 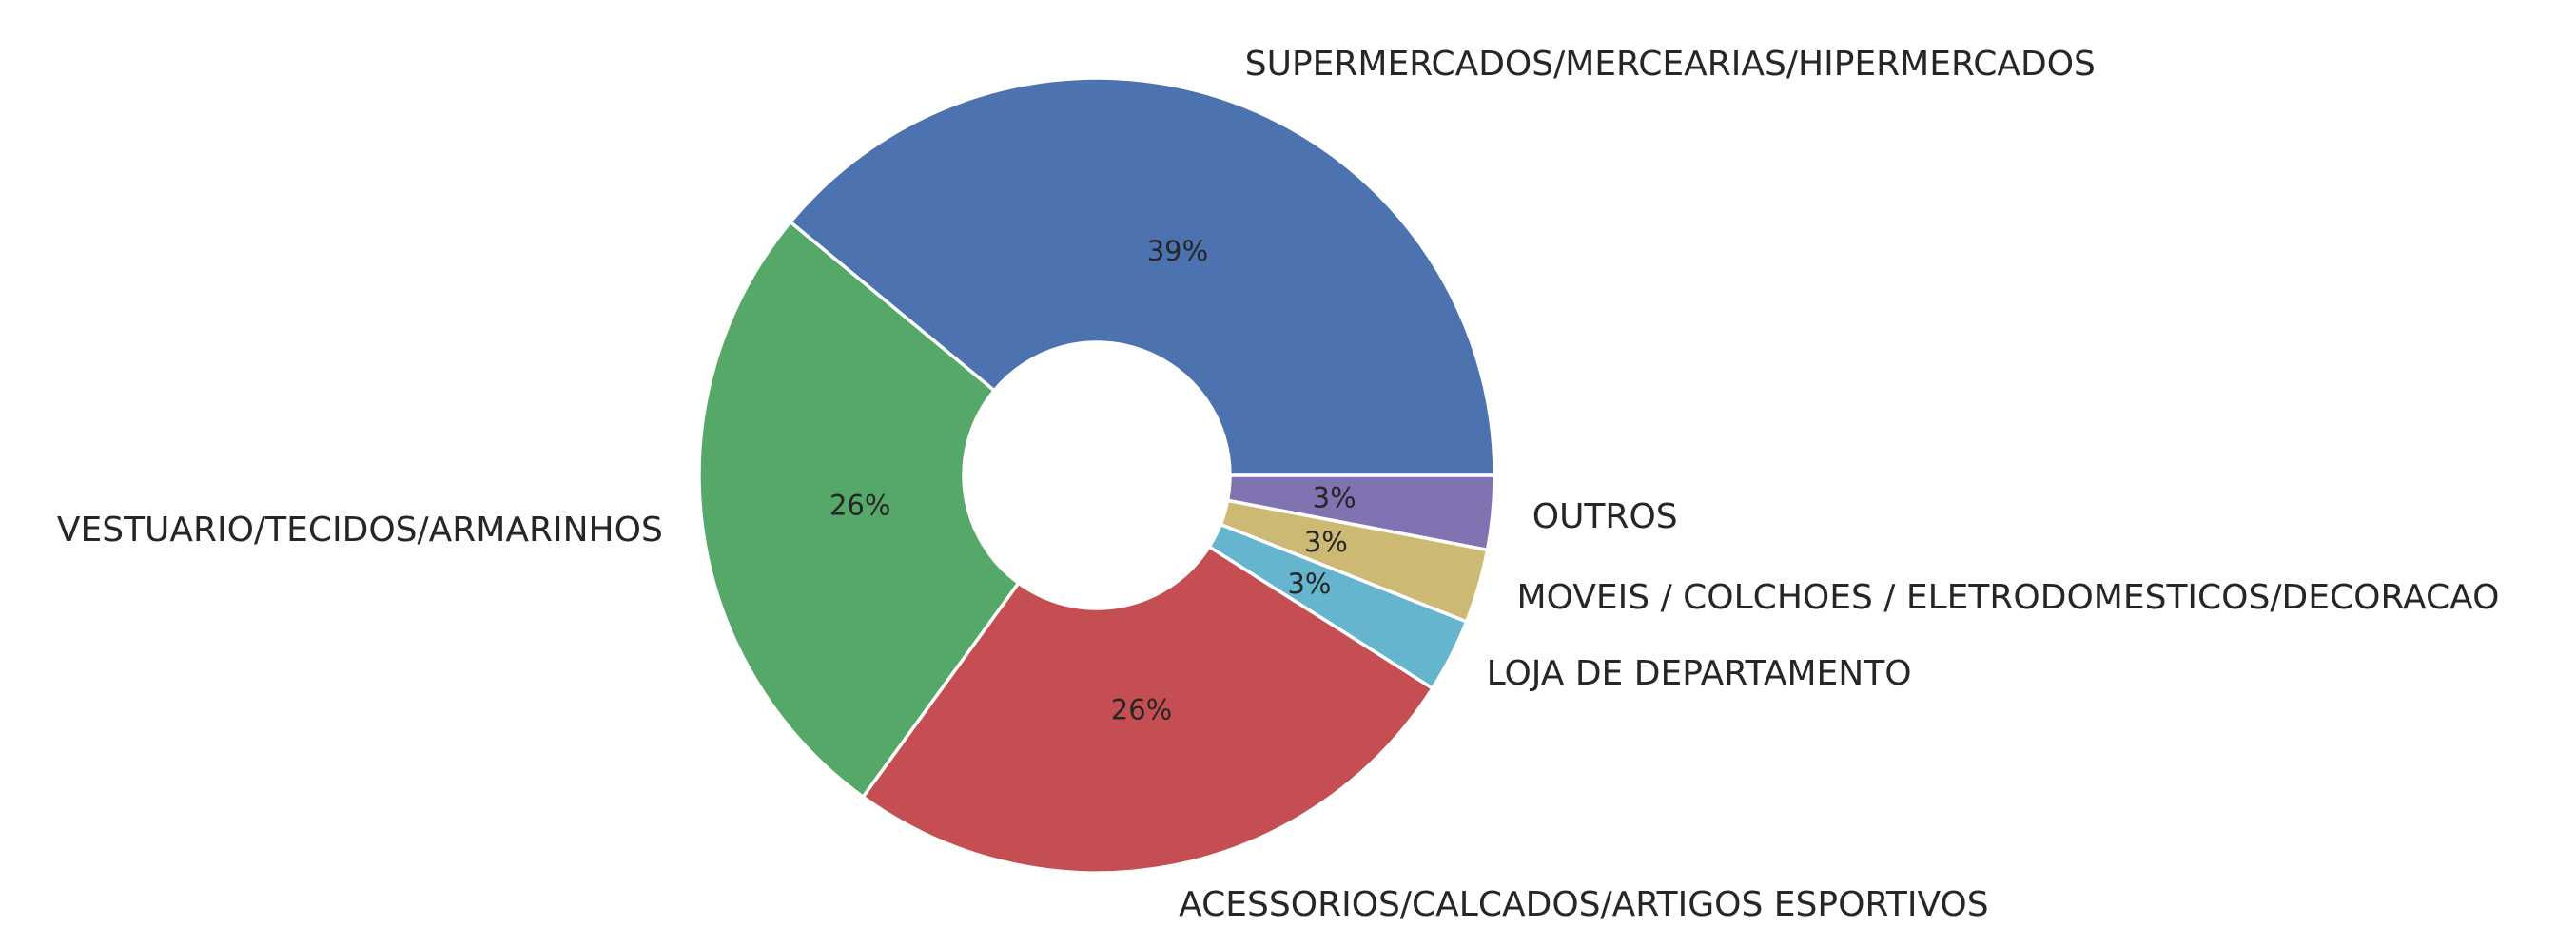 I want to click on category-label-loja-de-departamento: LOJA DE DEPARTAMENTO, so click(x=1700, y=674).